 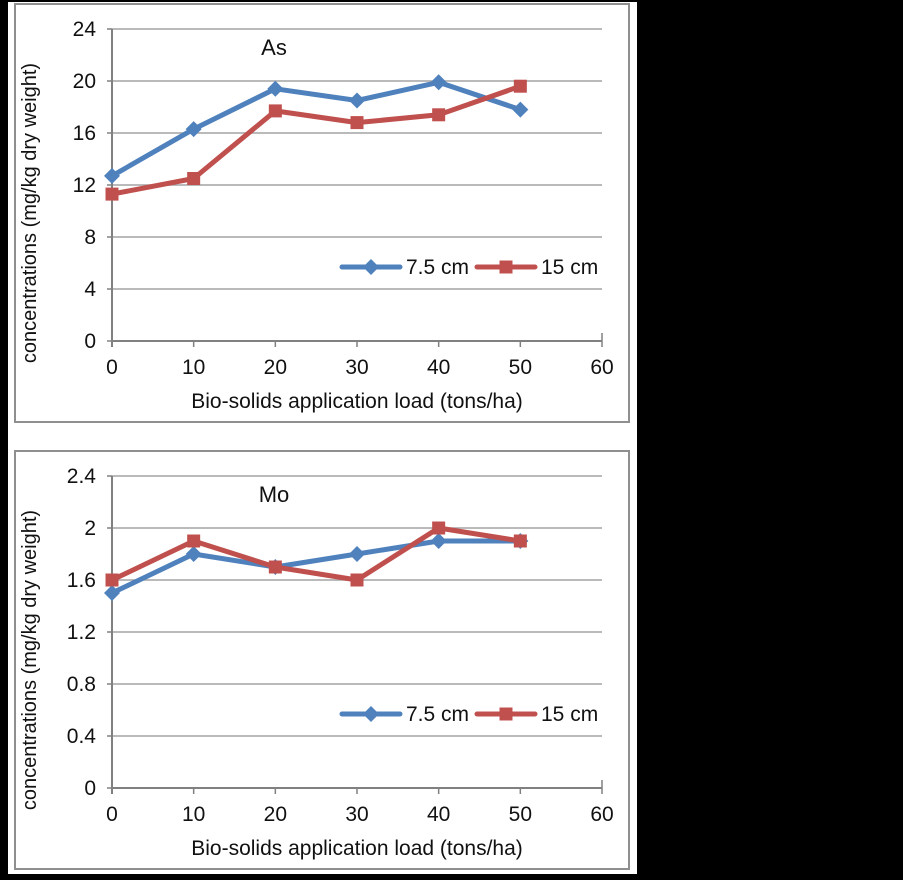 What do you see at coordinates (82, 736) in the screenshot?
I see `y-tick-label: 0.4` at bounding box center [82, 736].